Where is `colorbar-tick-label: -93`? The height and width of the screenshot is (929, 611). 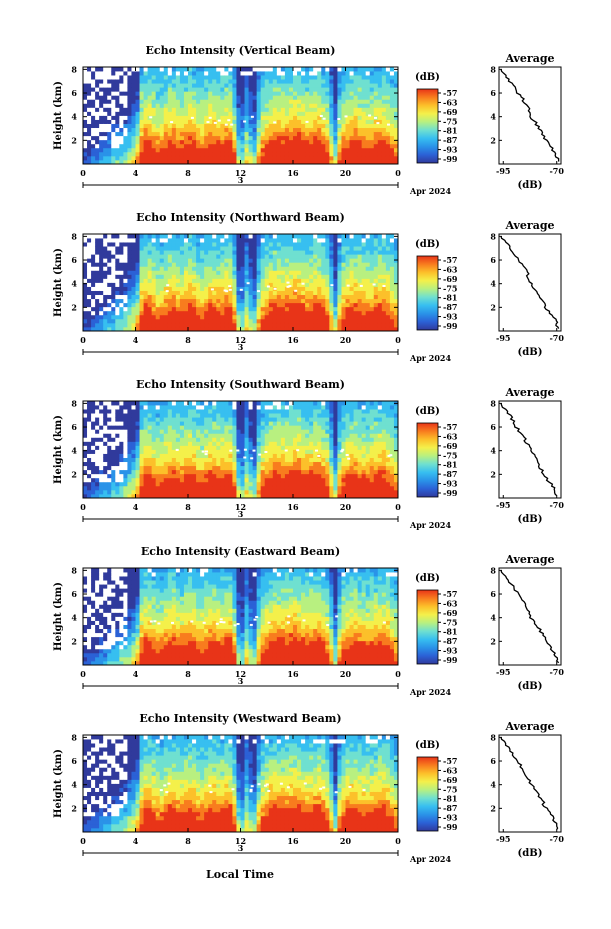 colorbar-tick-label: -93 is located at coordinates (450, 150).